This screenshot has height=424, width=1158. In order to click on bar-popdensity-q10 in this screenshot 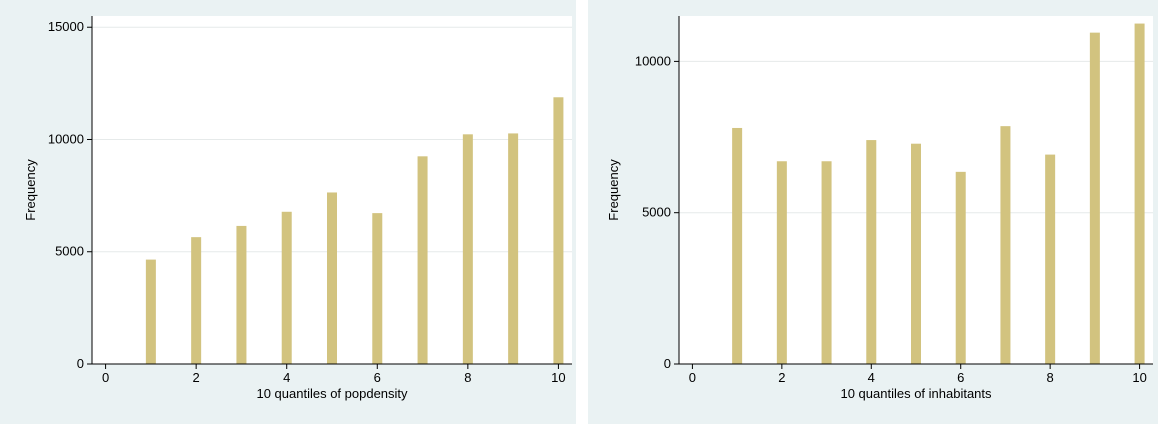, I will do `click(558, 230)`.